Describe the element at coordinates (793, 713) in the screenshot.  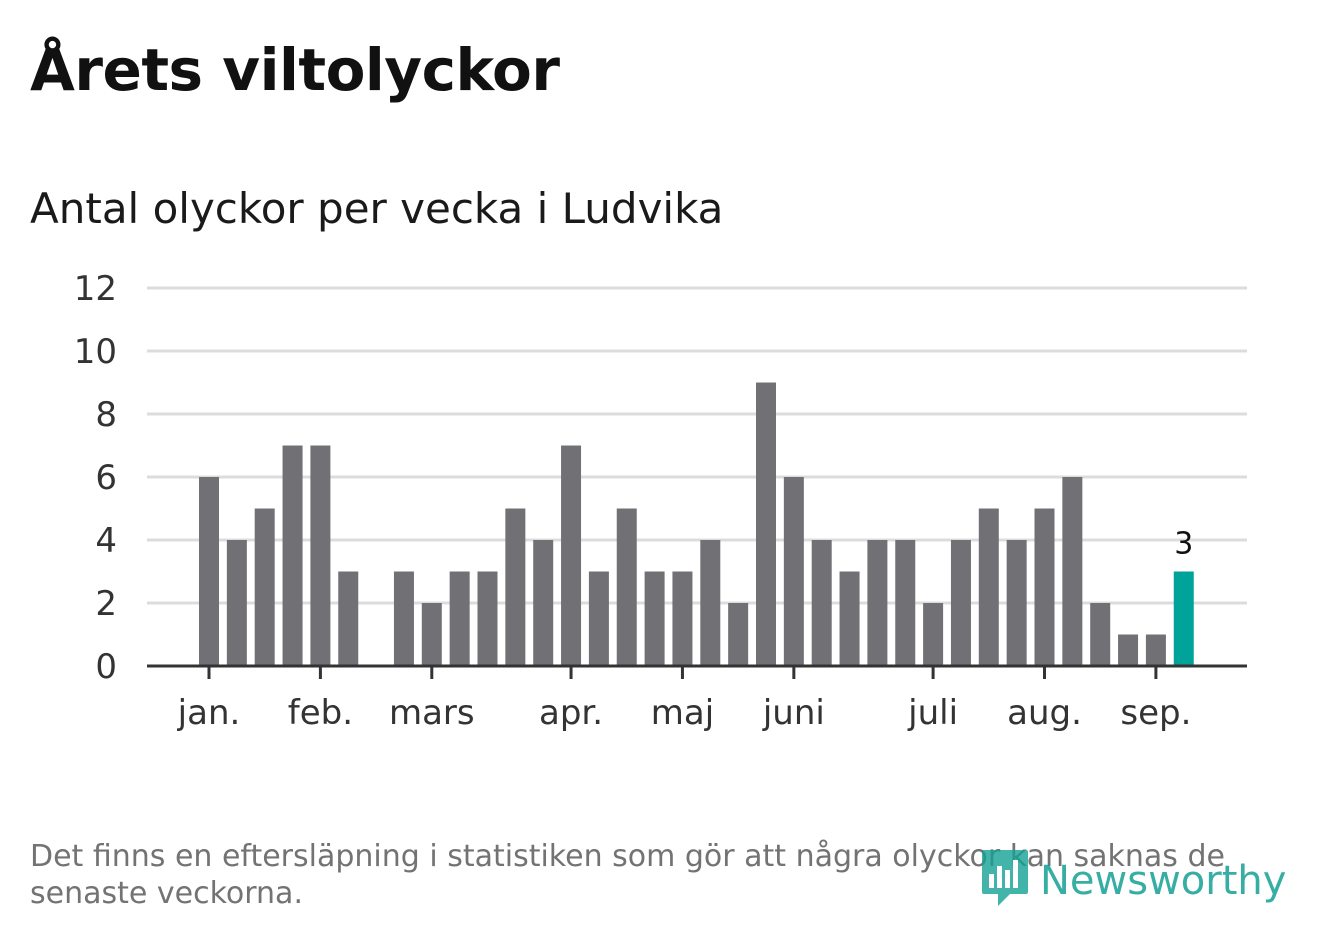
I see `x-tick-label: juni` at that location.